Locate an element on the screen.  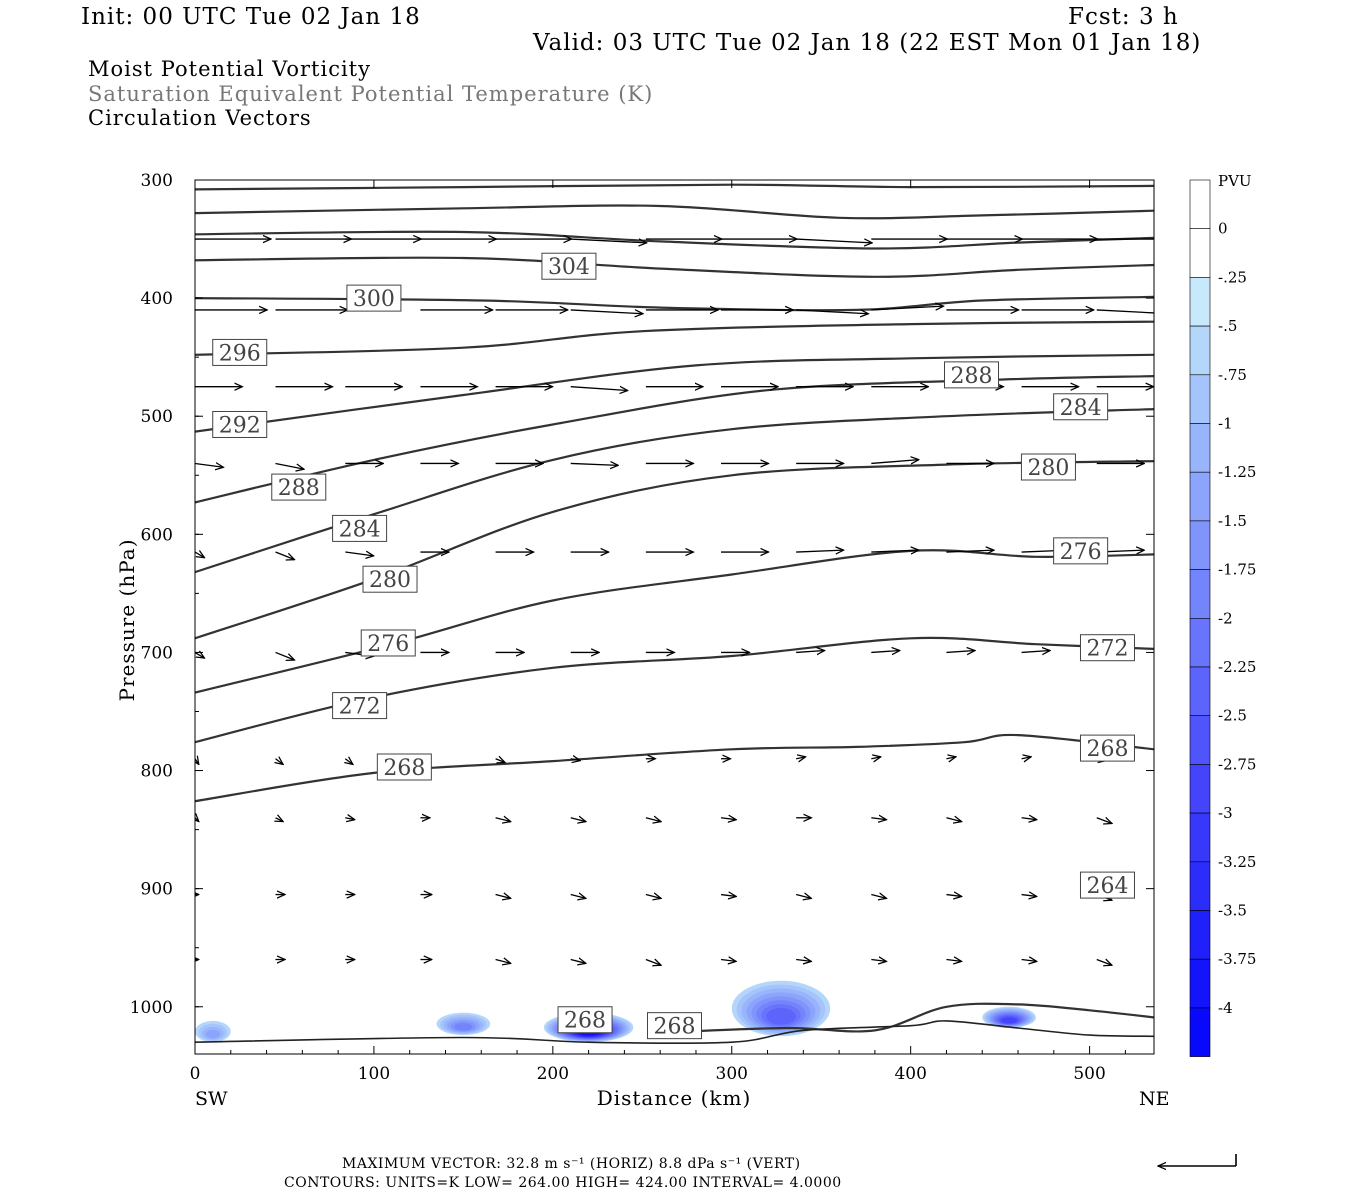
contour-label-text: 304 is located at coordinates (569, 267).